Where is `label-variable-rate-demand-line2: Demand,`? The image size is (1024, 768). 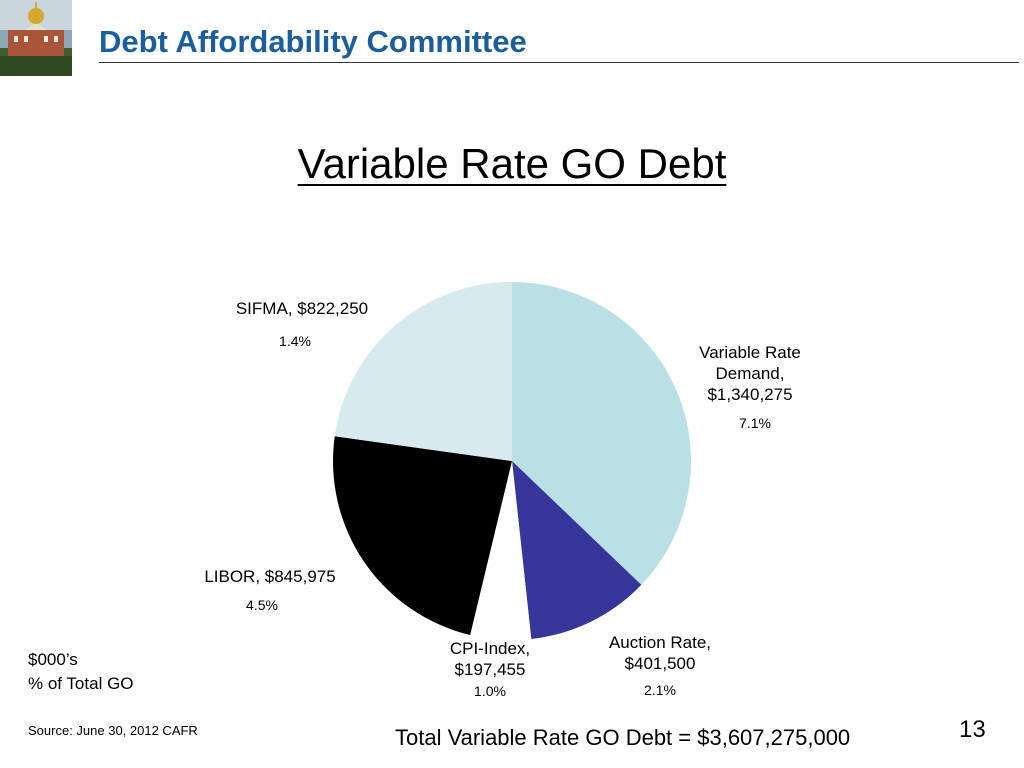
label-variable-rate-demand-line2: Demand, is located at coordinates (750, 373).